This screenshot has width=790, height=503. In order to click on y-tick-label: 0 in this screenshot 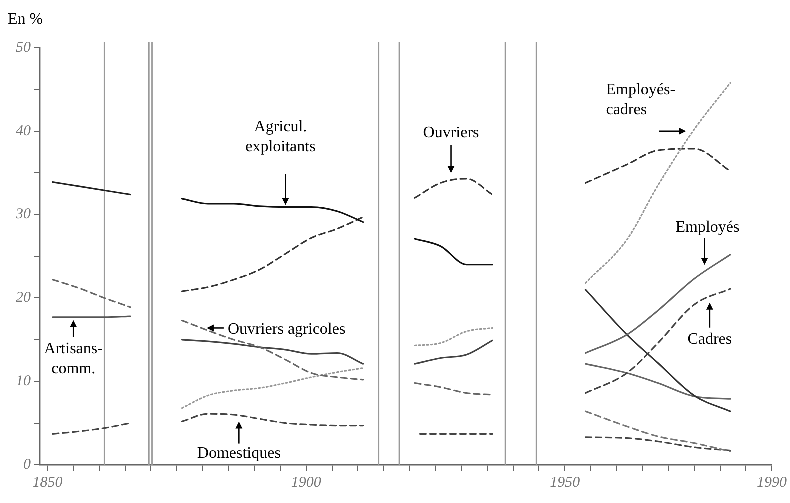, I will do `click(28, 464)`.